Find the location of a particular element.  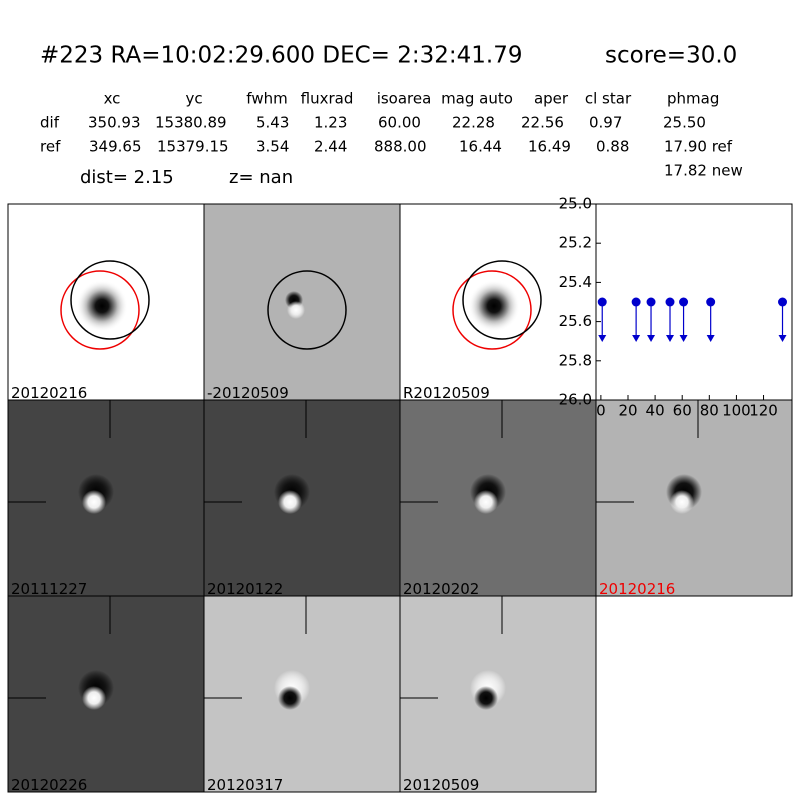

table-cell: 3.54 is located at coordinates (272, 147).